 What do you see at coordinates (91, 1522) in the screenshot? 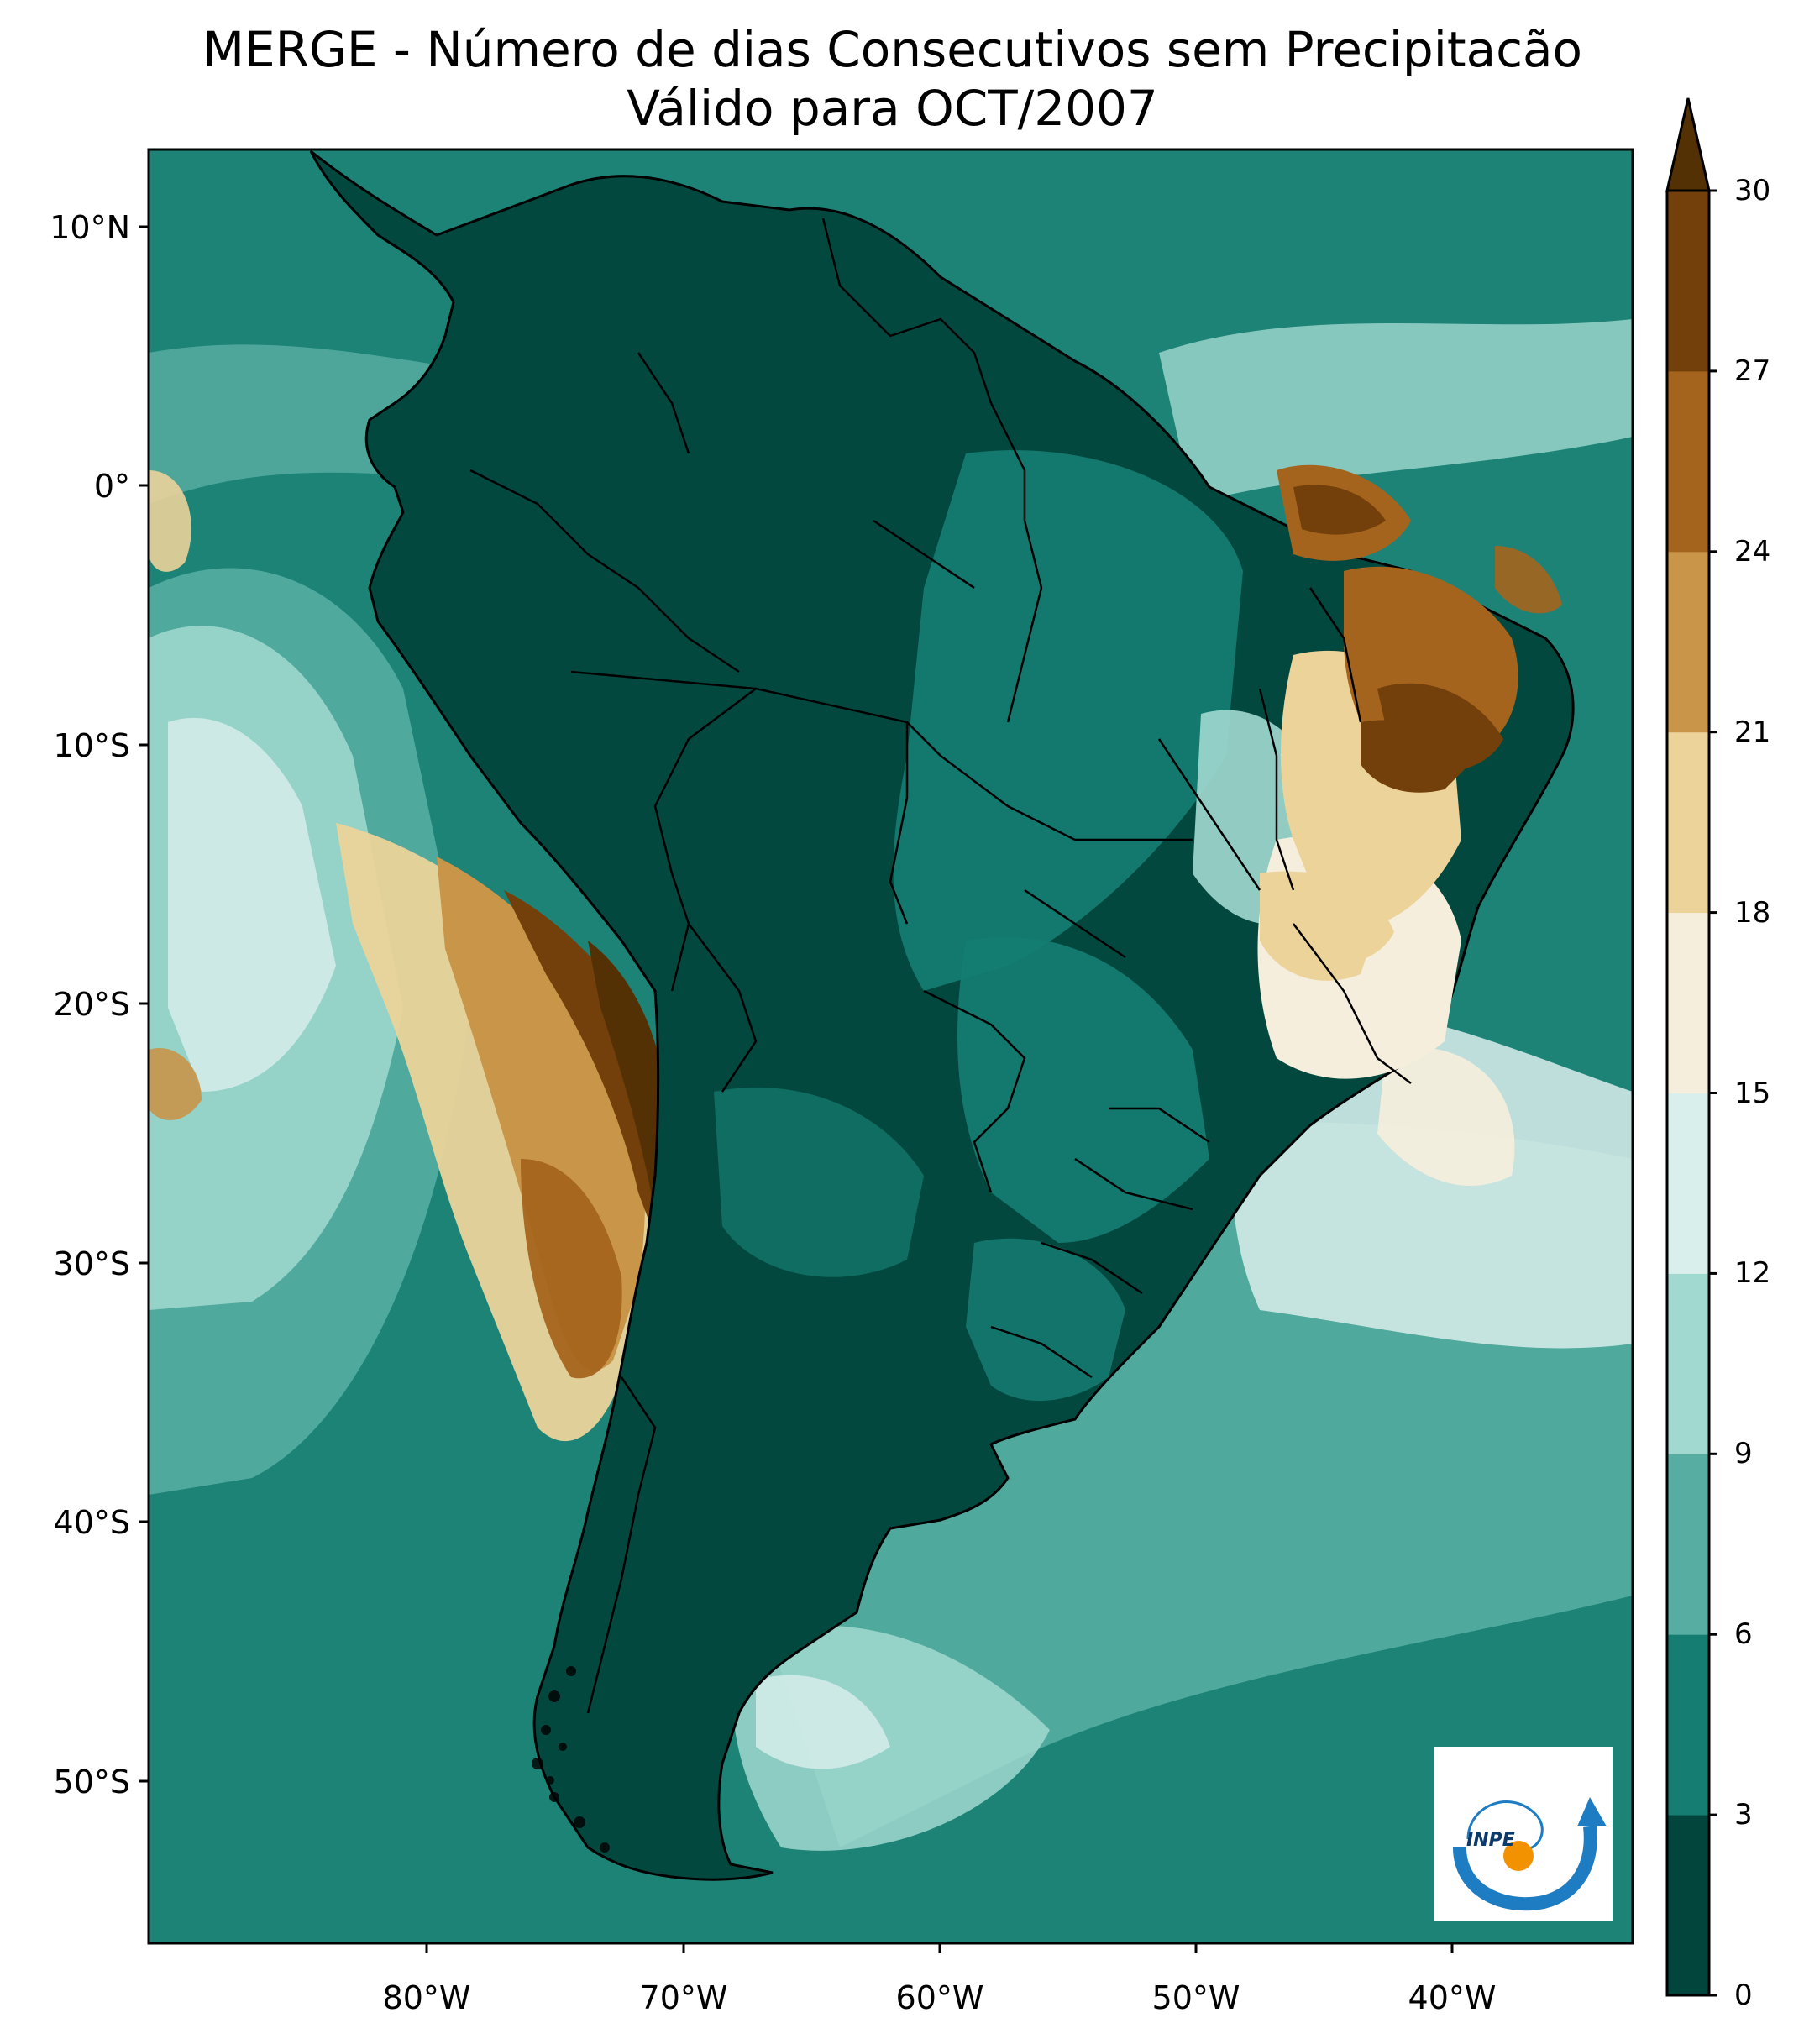
I see `lat-label-40s: 40°S` at bounding box center [91, 1522].